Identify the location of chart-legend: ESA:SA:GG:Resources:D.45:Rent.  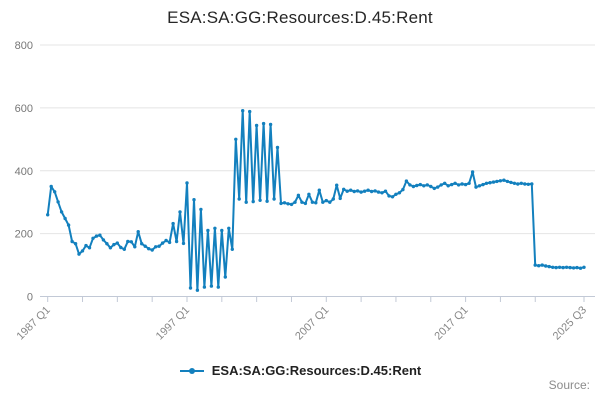
(300, 370).